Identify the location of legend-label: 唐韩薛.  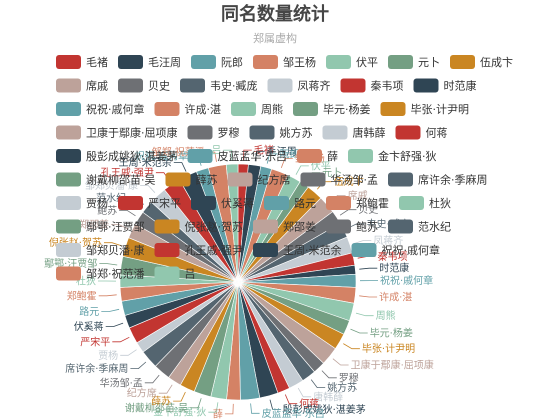
(369, 133).